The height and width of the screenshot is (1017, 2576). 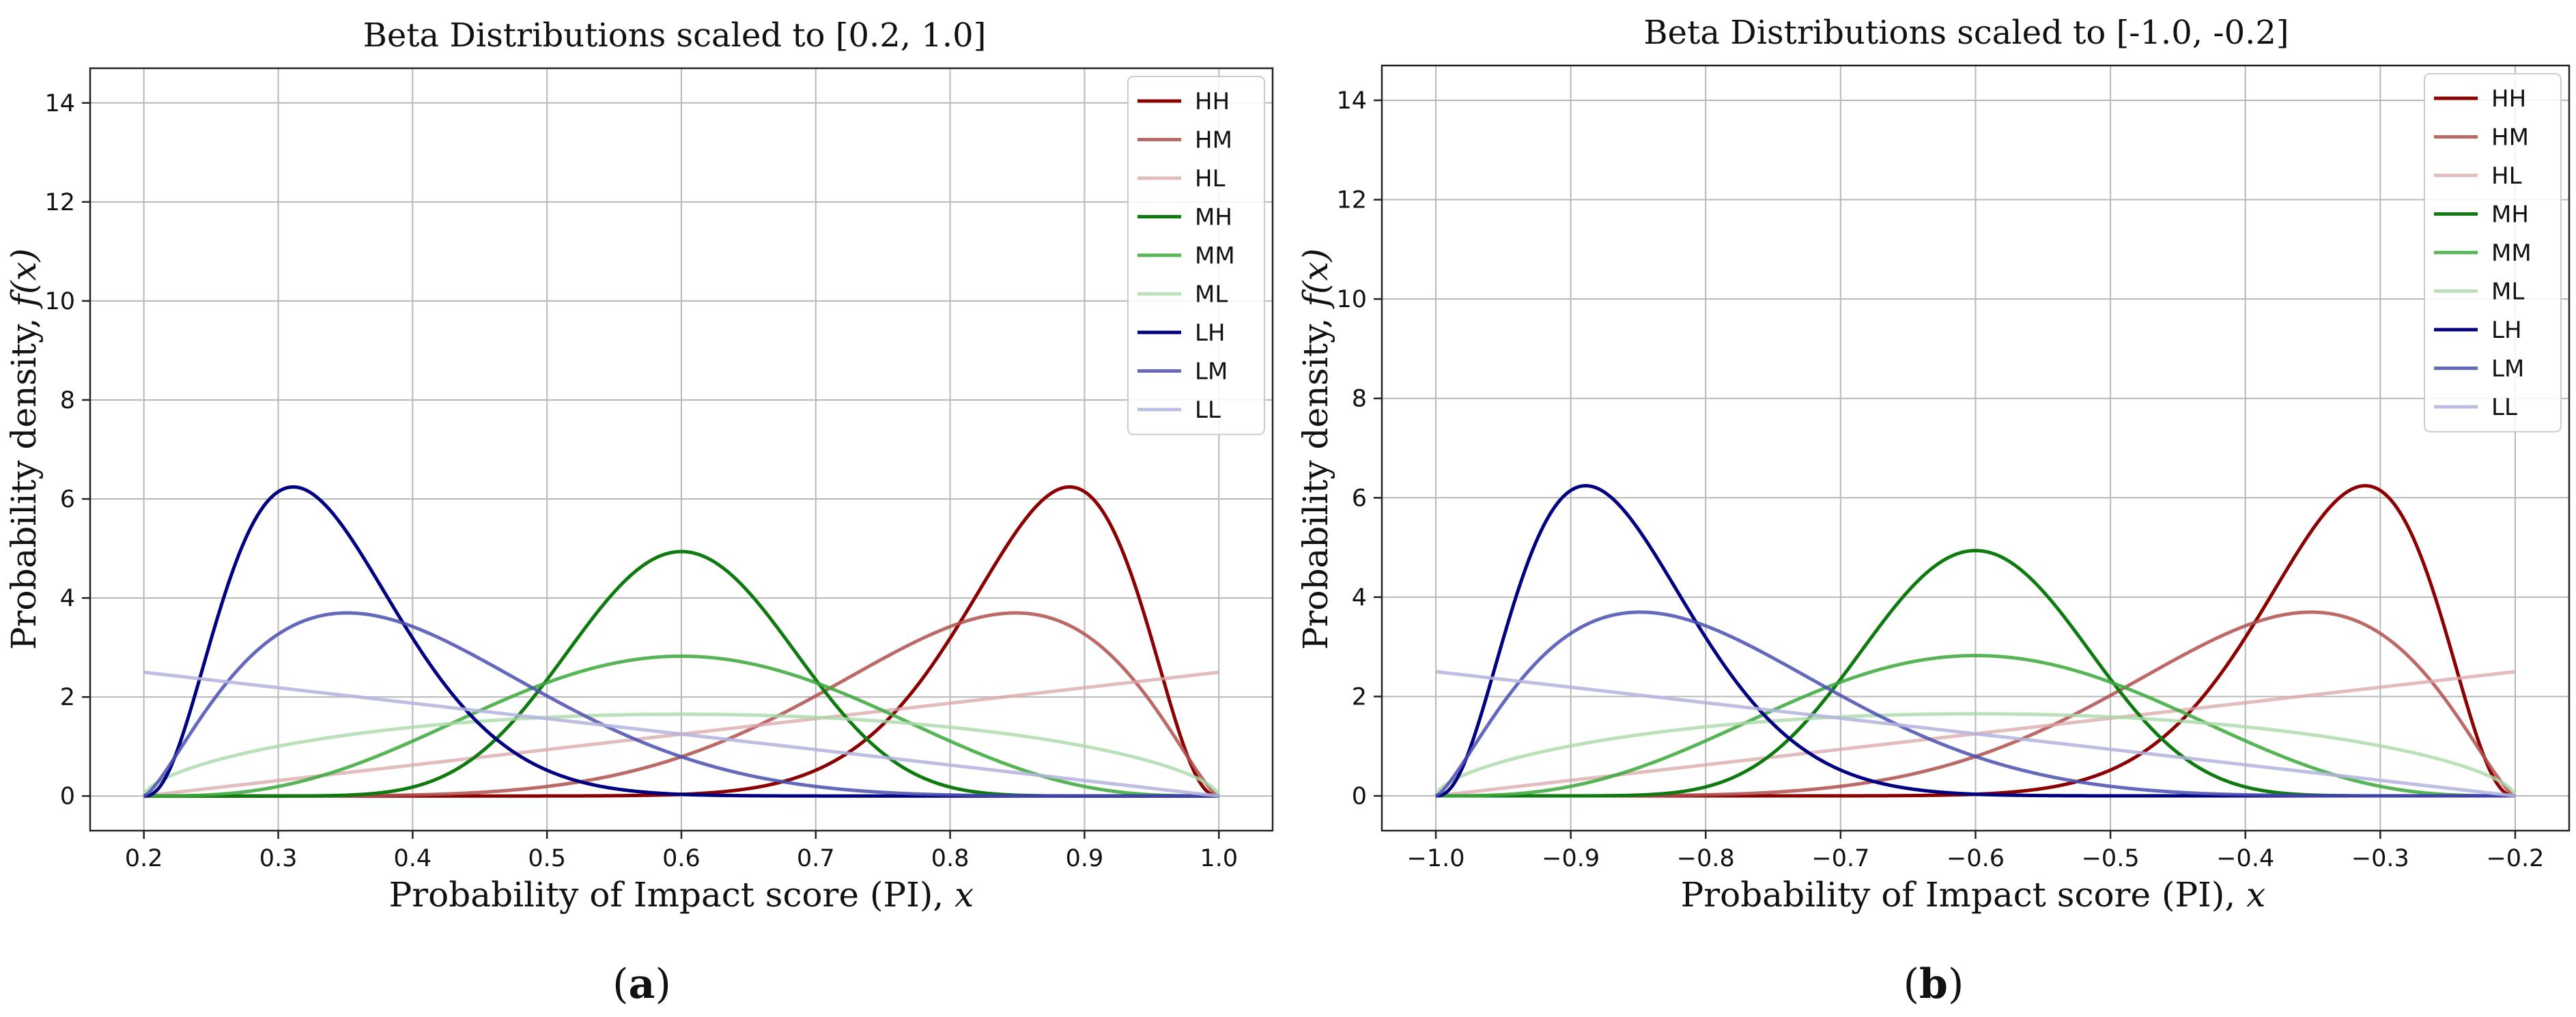 What do you see at coordinates (2515, 859) in the screenshot?
I see `x-tick-label: −0.2` at bounding box center [2515, 859].